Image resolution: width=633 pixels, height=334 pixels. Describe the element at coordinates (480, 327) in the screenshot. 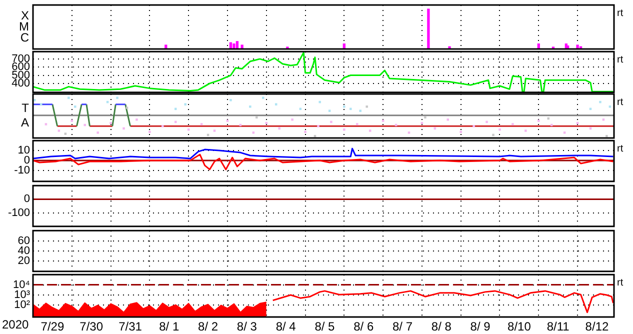

I see `x-tick-label: 8/ 9` at that location.